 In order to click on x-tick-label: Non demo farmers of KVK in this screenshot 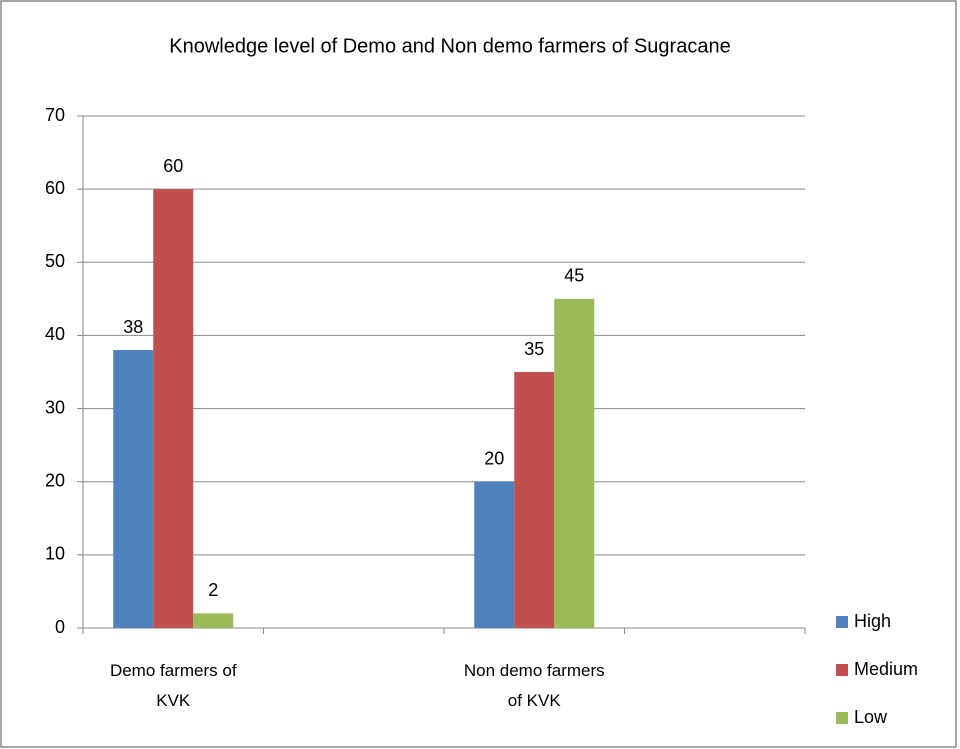, I will do `click(534, 685)`.